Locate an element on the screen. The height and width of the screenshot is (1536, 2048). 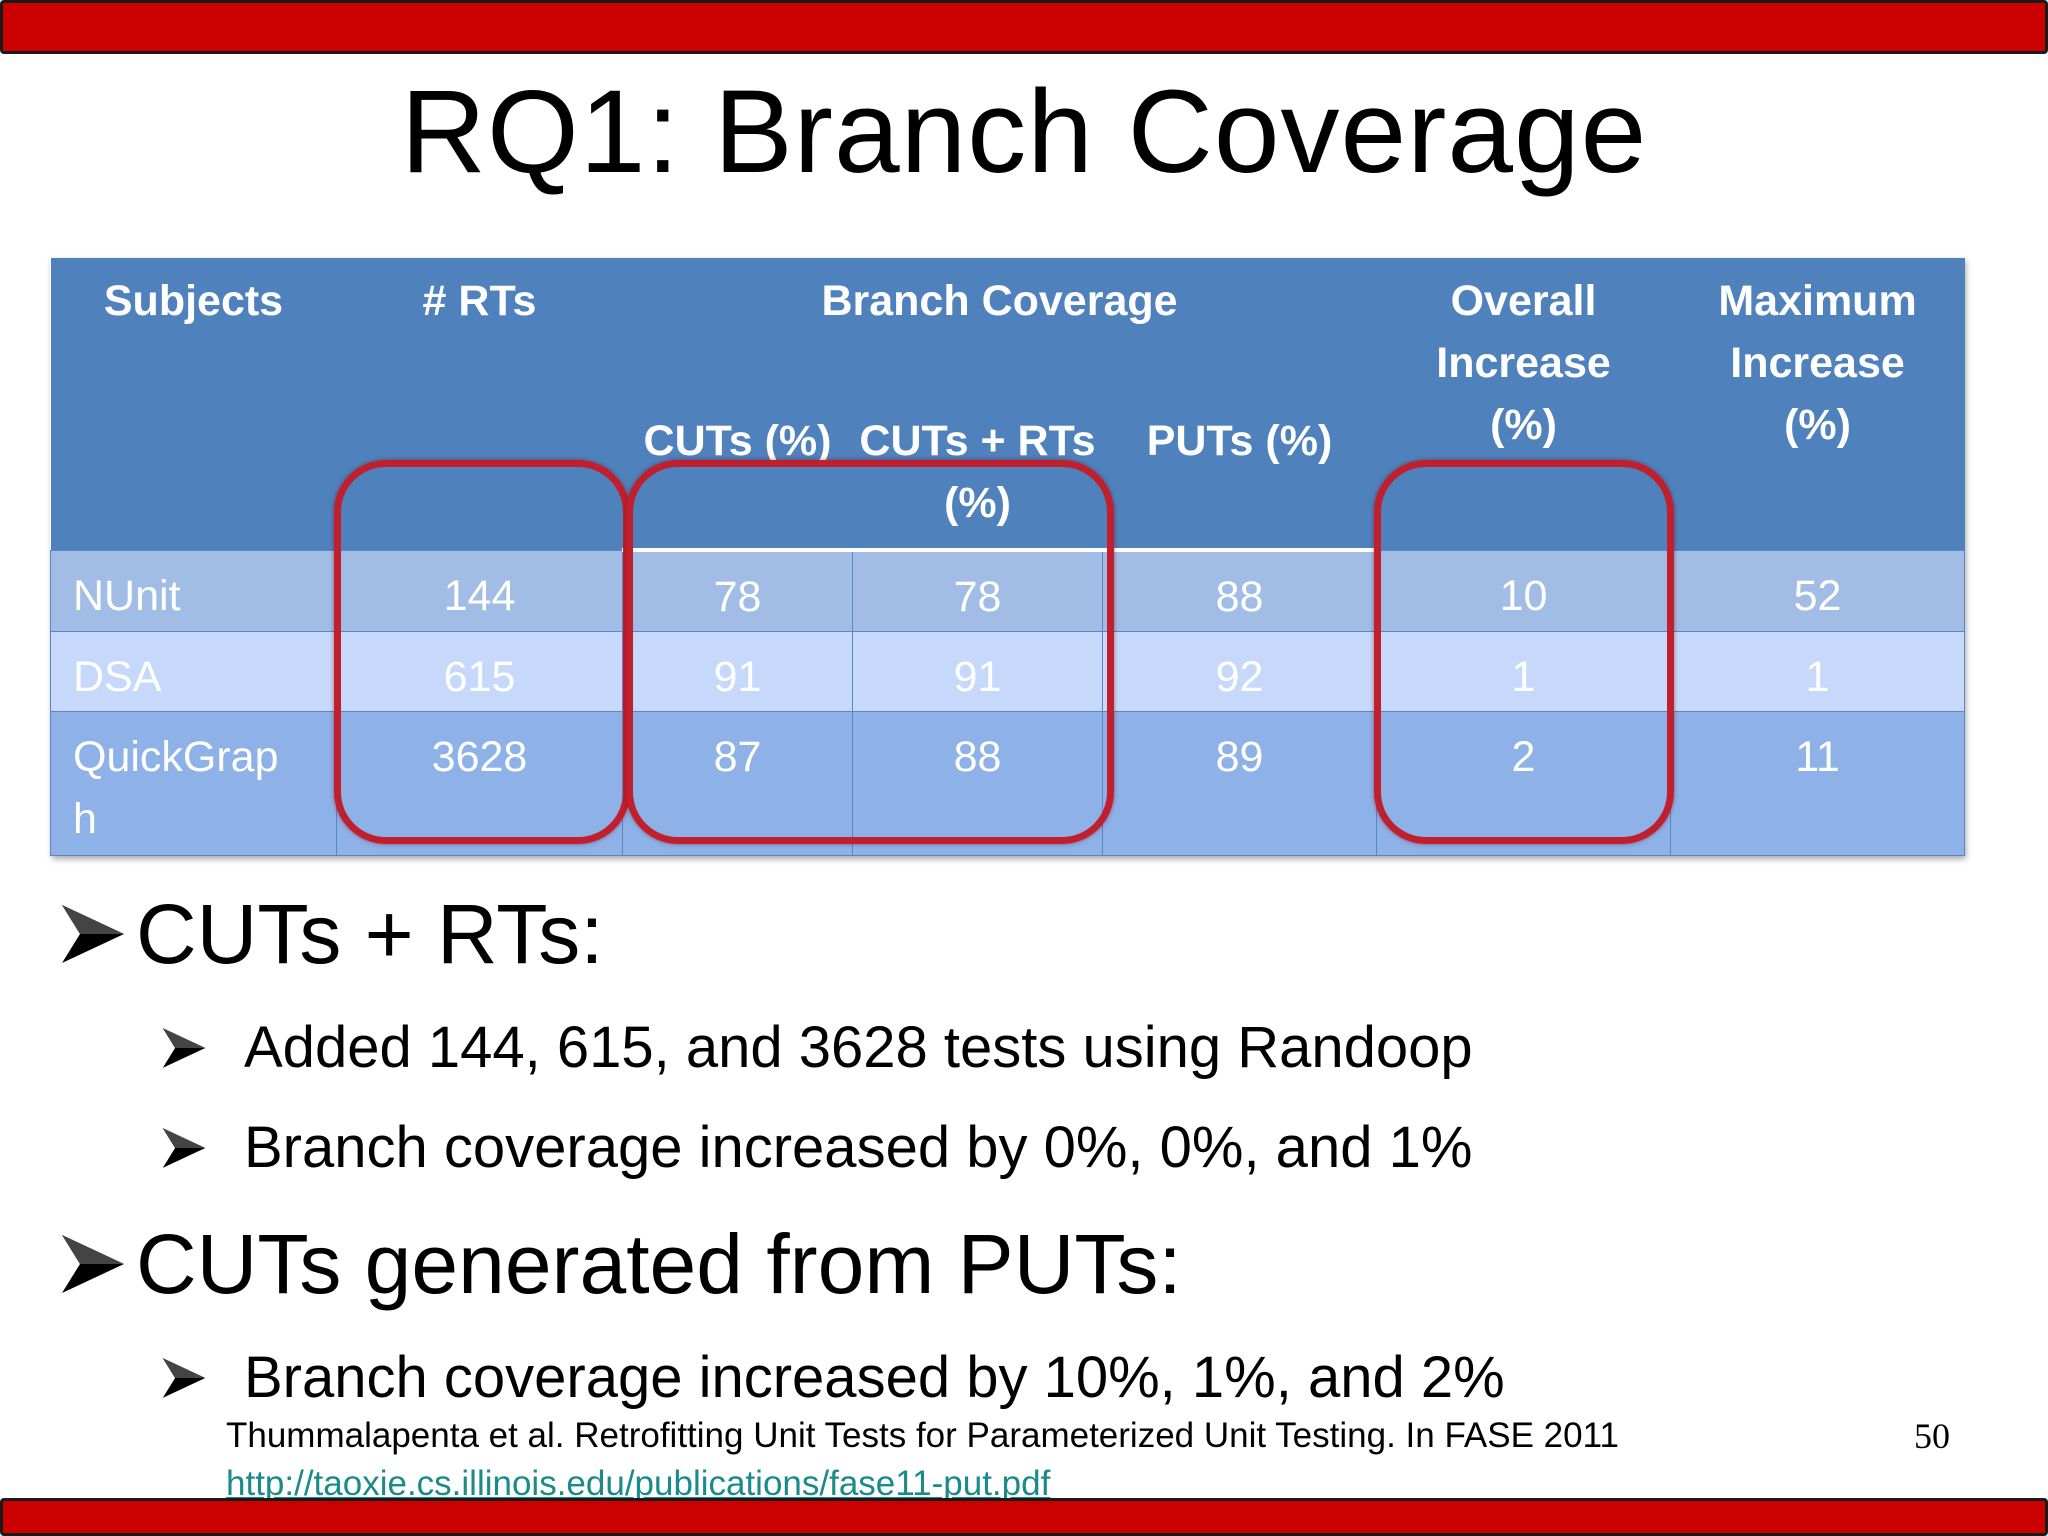
header-overall-line2: Increase is located at coordinates (1523, 363).